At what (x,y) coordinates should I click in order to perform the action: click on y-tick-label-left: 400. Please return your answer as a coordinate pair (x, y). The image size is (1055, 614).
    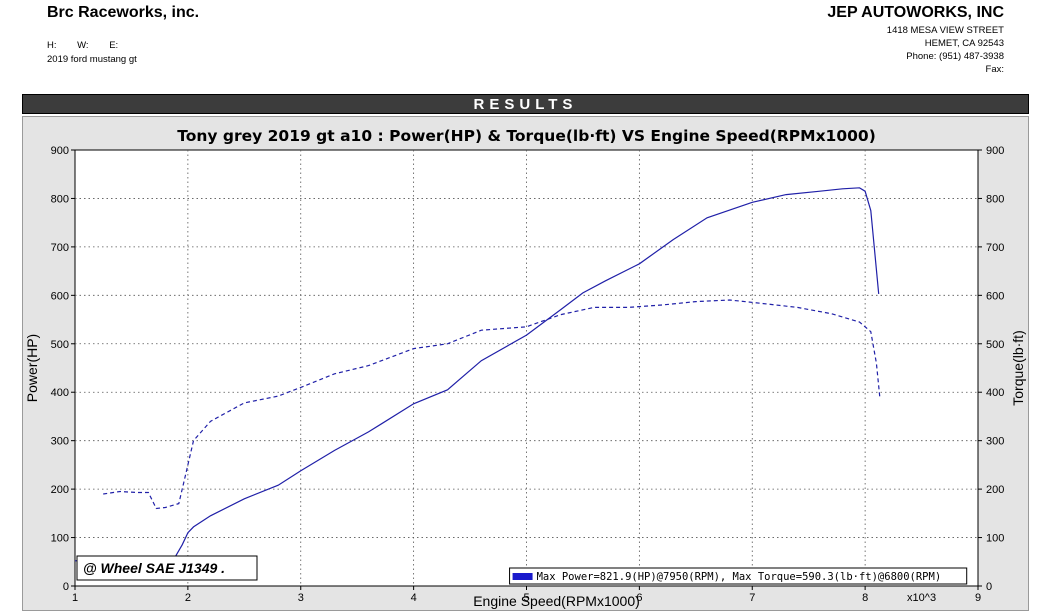
    Looking at the image, I should click on (60, 393).